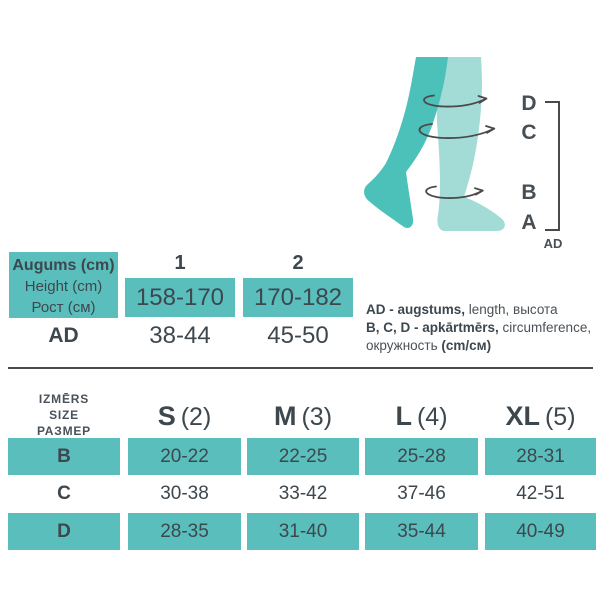 This screenshot has height=600, width=600. What do you see at coordinates (529, 103) in the screenshot?
I see `measure-label-d: D` at bounding box center [529, 103].